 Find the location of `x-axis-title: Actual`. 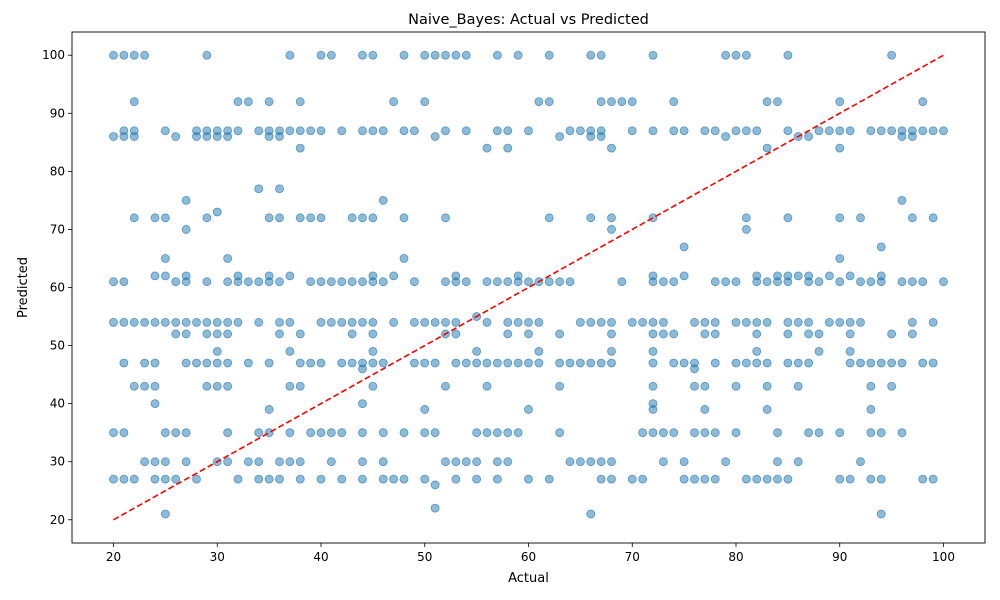

x-axis-title: Actual is located at coordinates (528, 578).